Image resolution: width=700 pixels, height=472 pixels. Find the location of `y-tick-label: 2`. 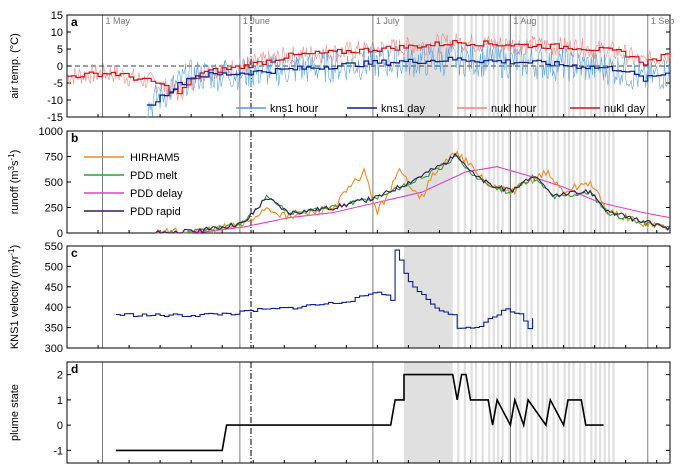

y-tick-label: 2 is located at coordinates (60, 376).